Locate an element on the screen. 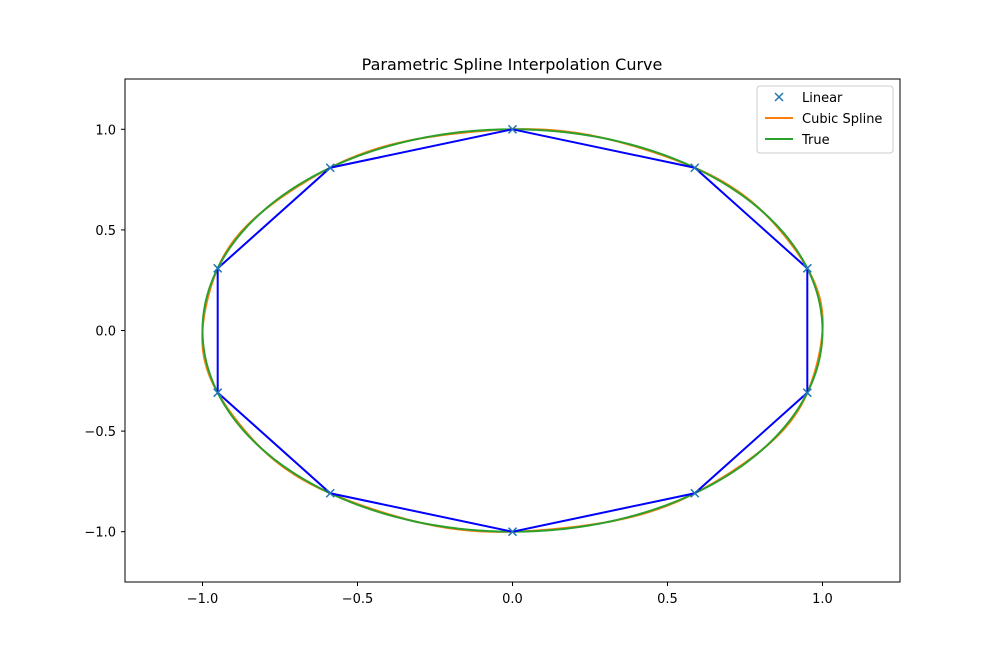 The image size is (1000, 655). legend: Linear Cubic Spline True is located at coordinates (825, 119).